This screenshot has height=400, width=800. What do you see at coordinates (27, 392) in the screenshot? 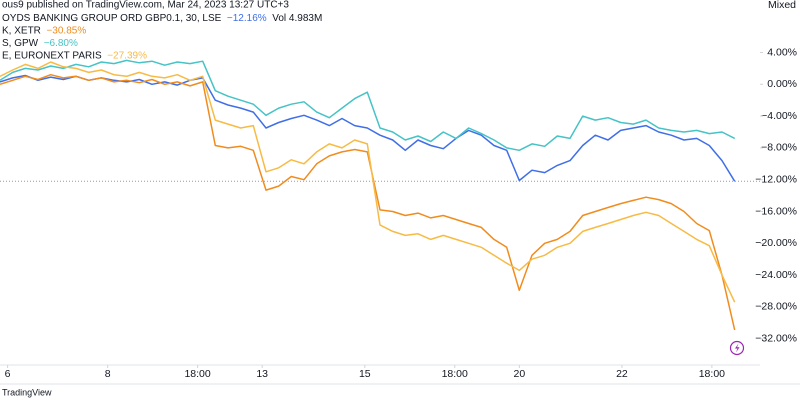
I see `footer: TradingView` at bounding box center [27, 392].